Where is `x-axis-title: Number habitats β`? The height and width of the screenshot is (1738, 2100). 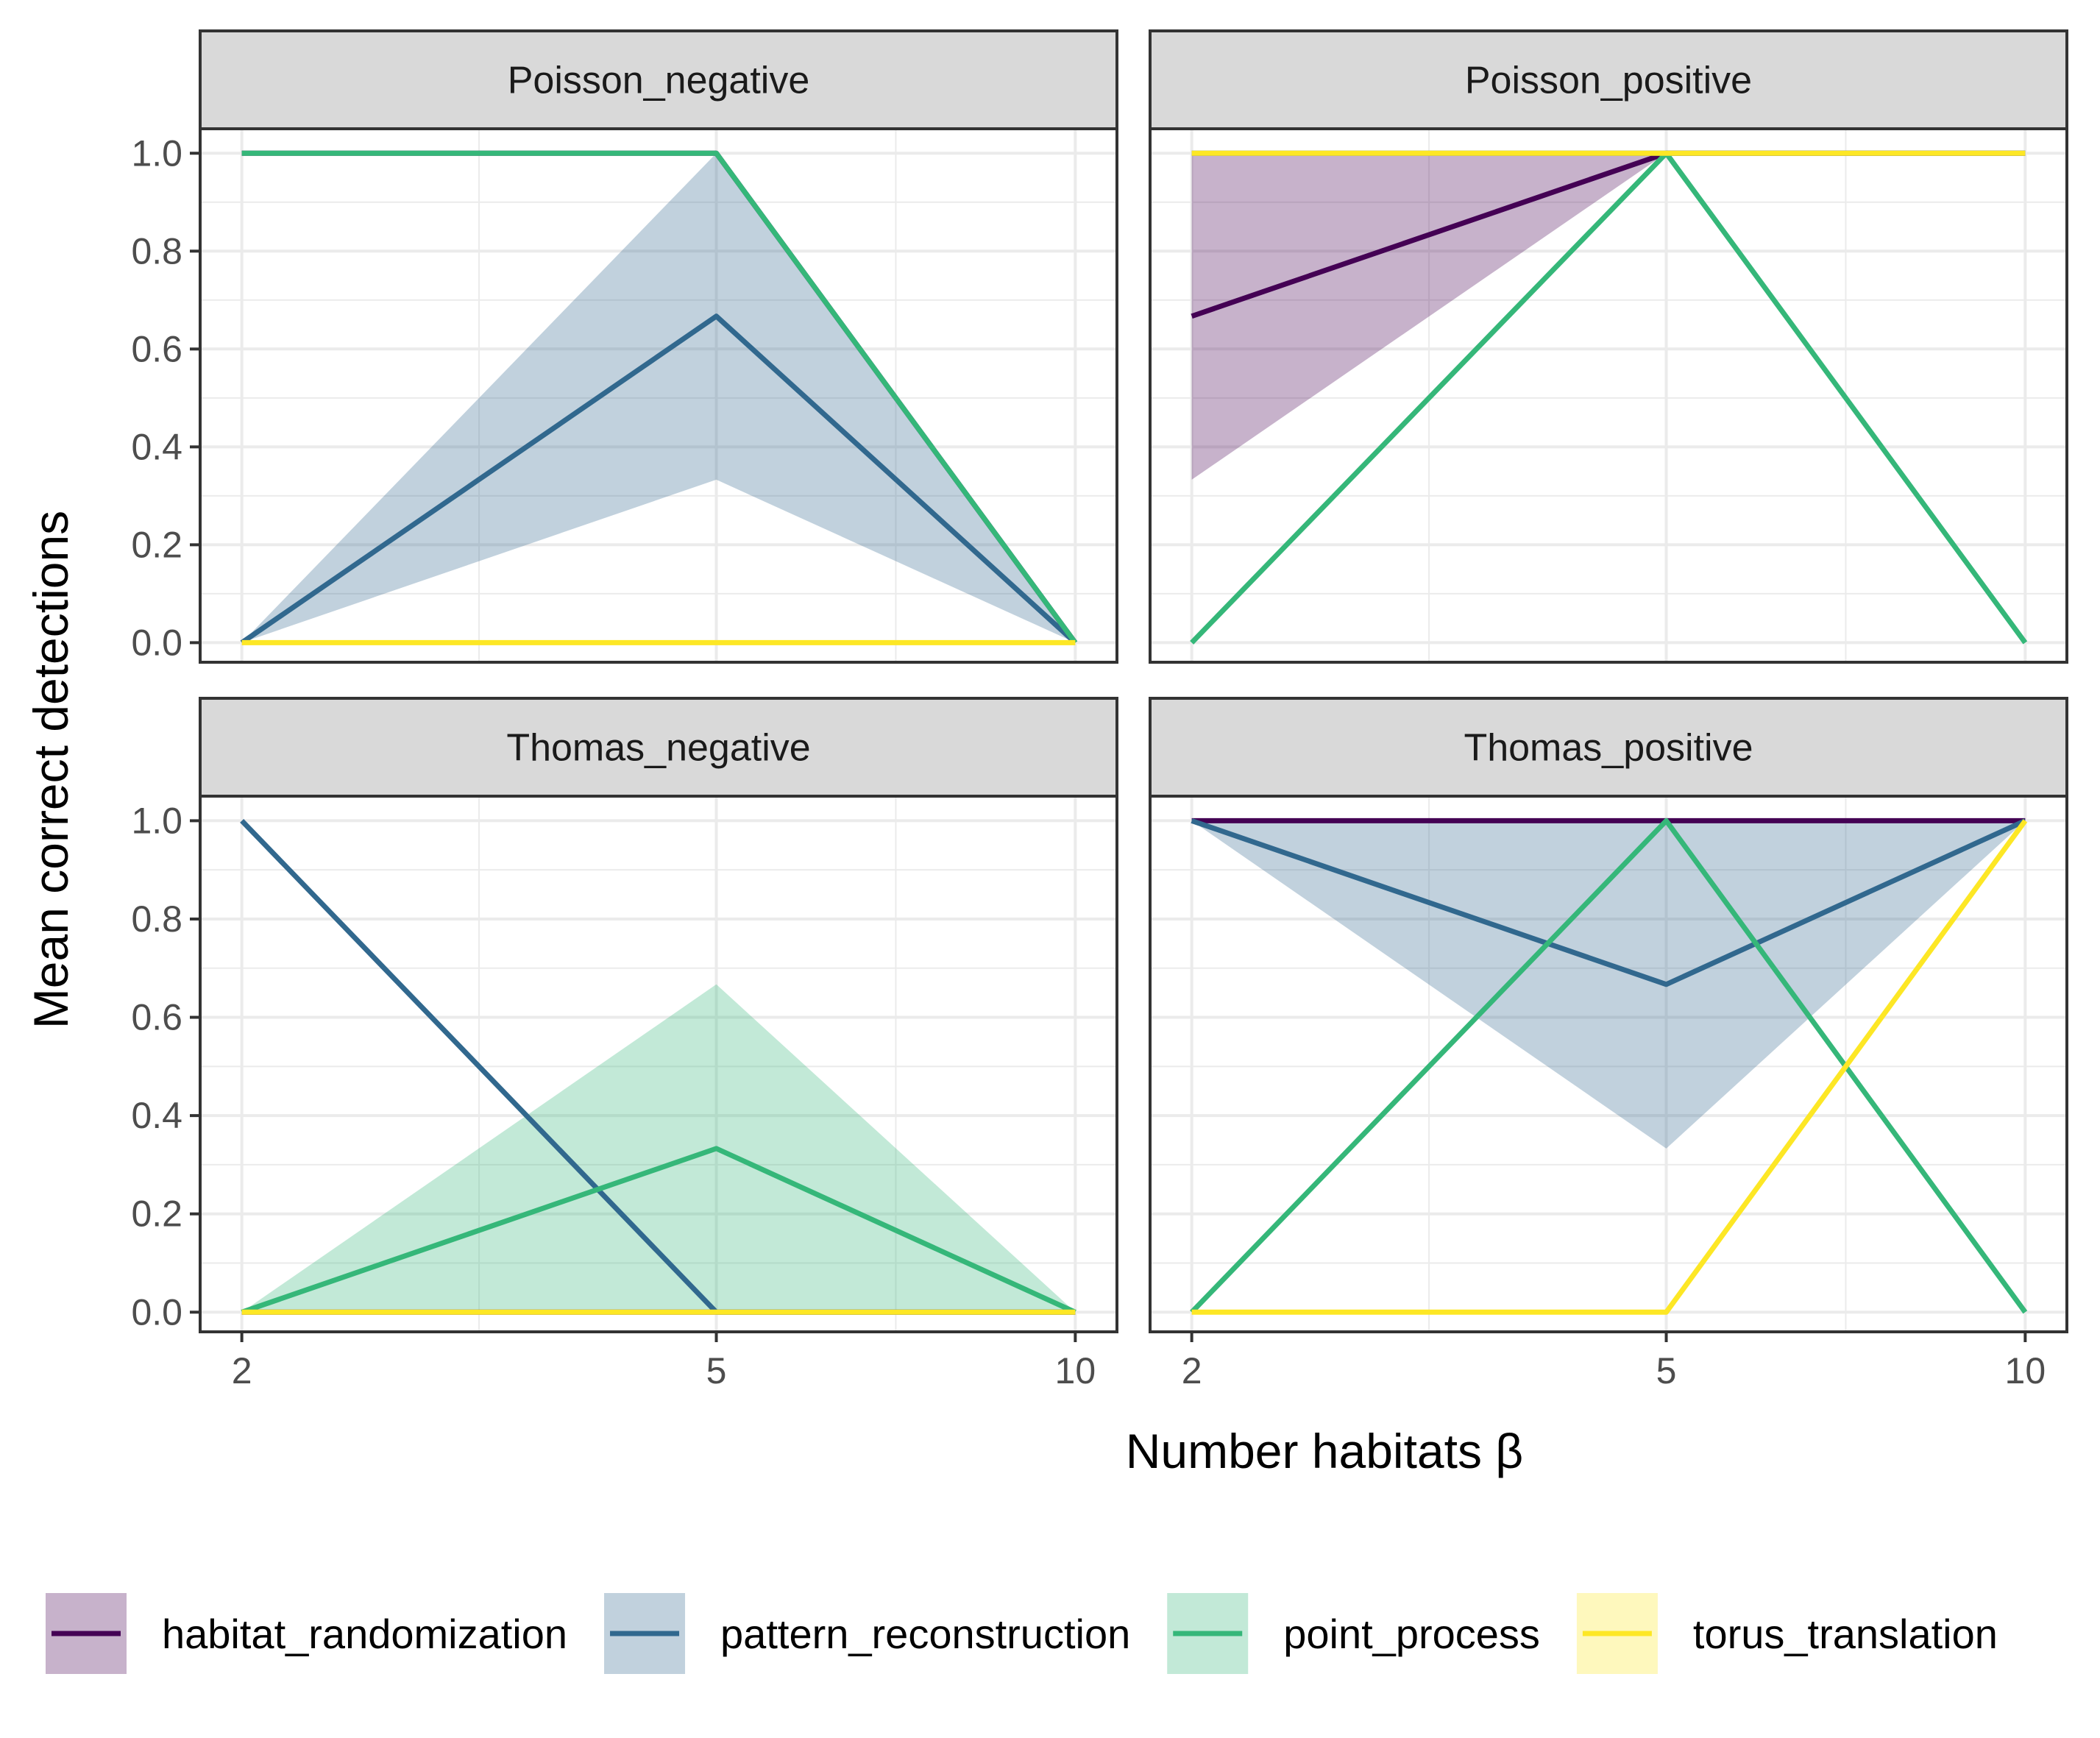
x-axis-title: Number habitats β is located at coordinates (1325, 1451).